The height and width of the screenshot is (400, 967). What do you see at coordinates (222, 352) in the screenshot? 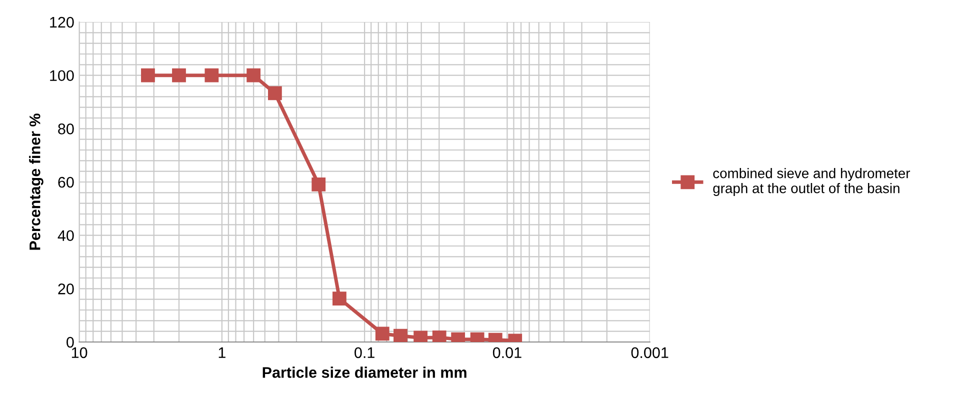
I see `x-tick-label: 1` at bounding box center [222, 352].